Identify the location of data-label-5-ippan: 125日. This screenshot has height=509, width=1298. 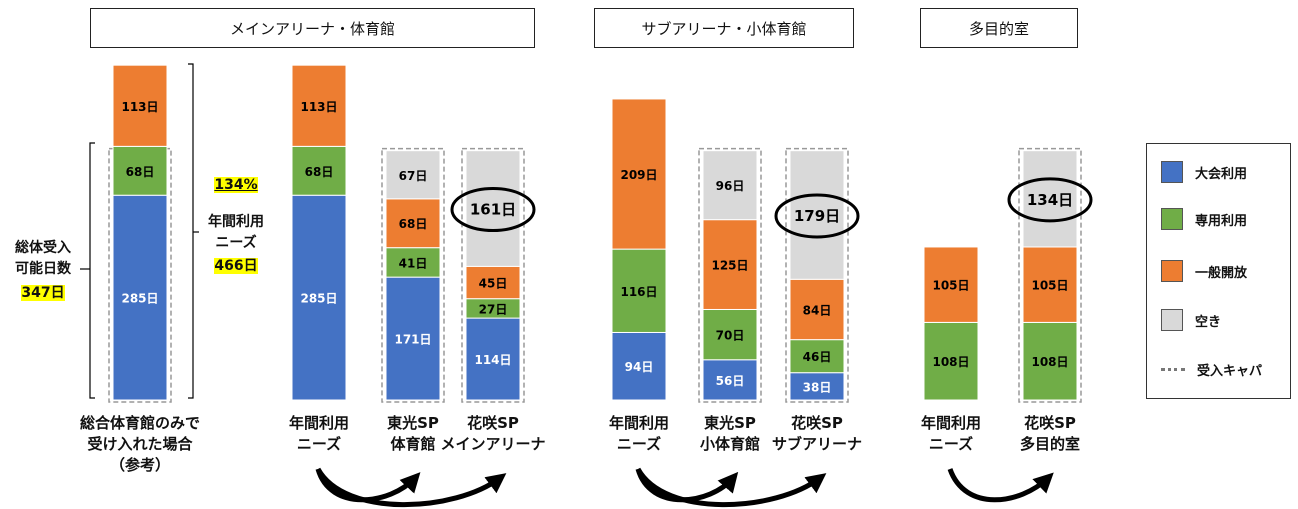
(729, 266).